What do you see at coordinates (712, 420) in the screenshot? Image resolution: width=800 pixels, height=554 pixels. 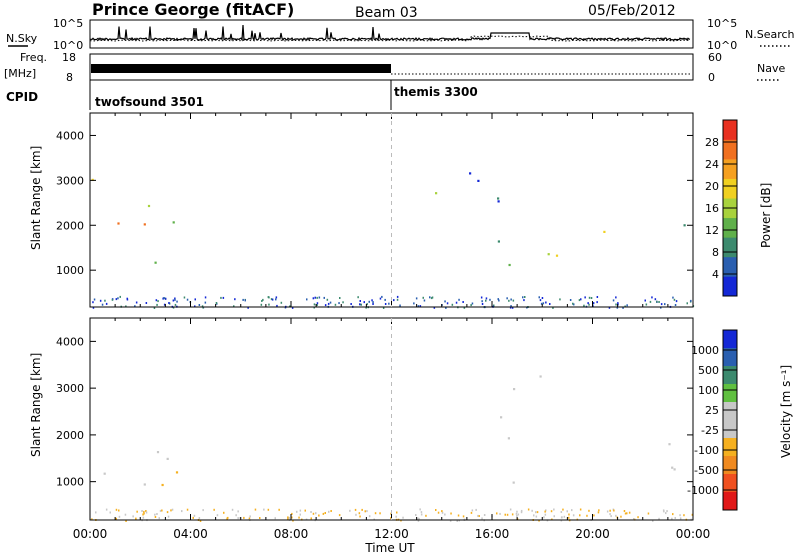 I see `velocity-colorbar: 1000 500 100 25 -25 -100 -500 -1000` at bounding box center [712, 420].